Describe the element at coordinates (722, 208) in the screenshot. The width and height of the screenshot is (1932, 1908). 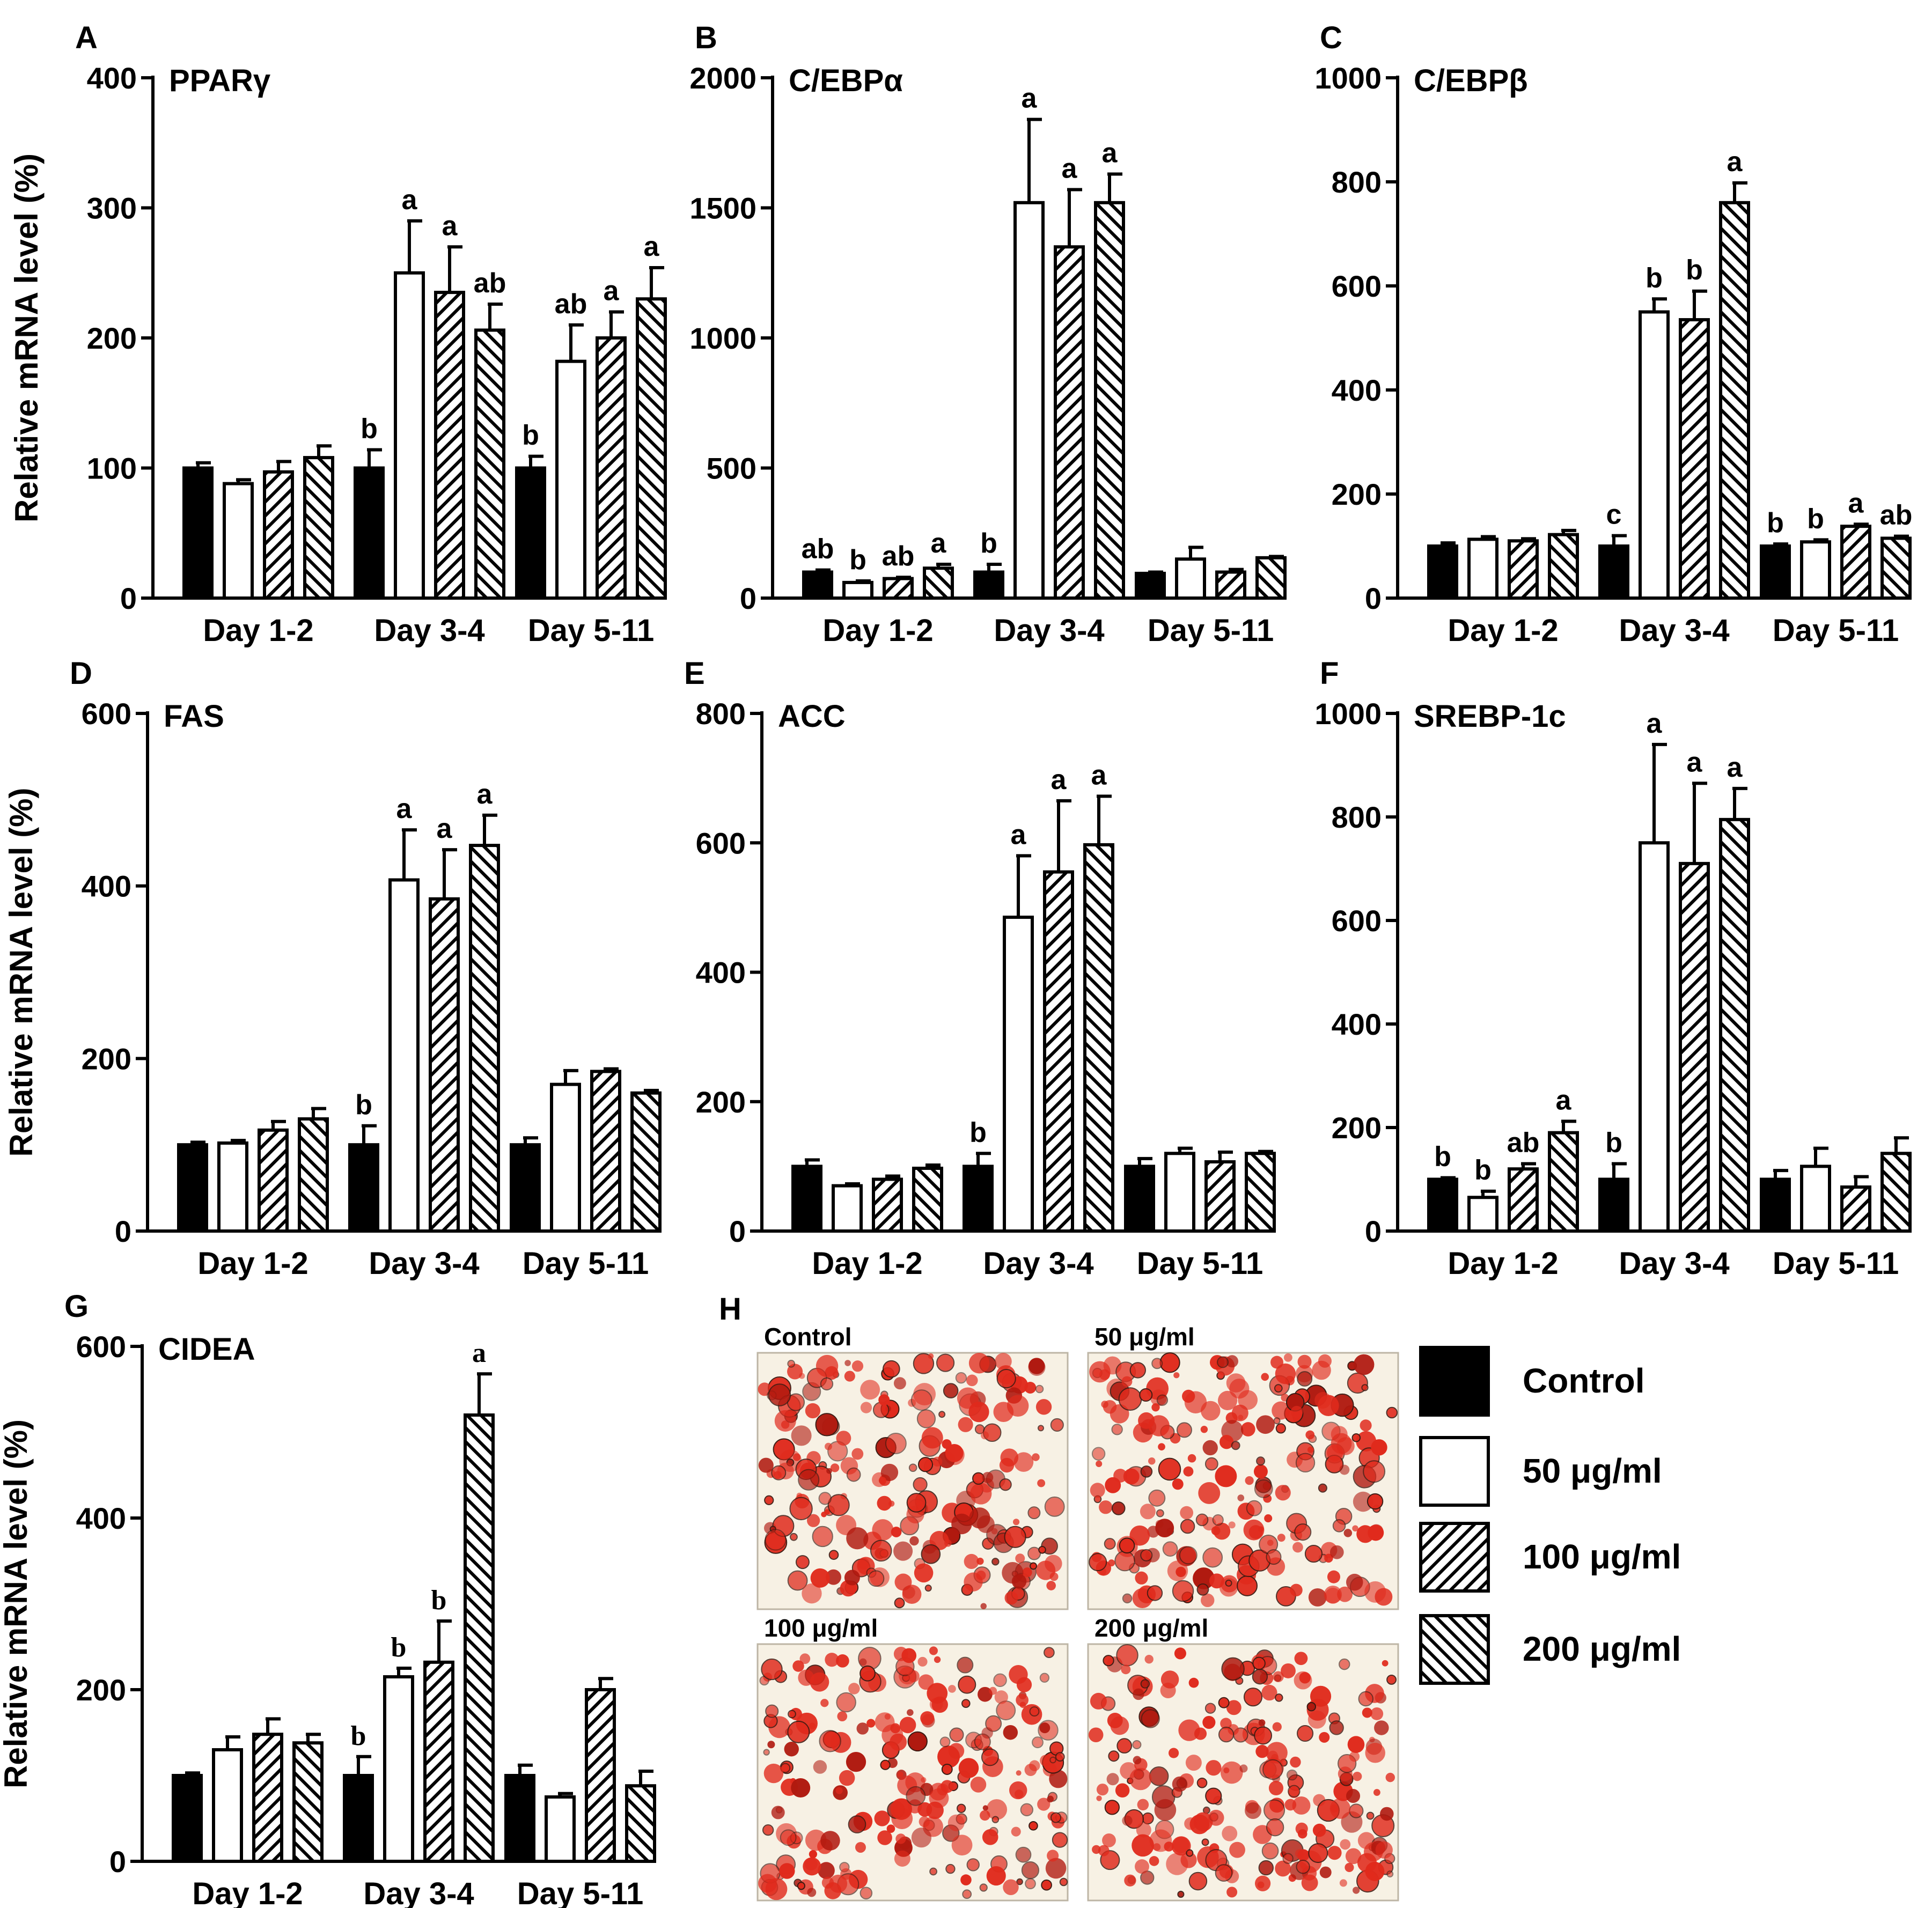
I see `y-tick-label: 1500` at that location.